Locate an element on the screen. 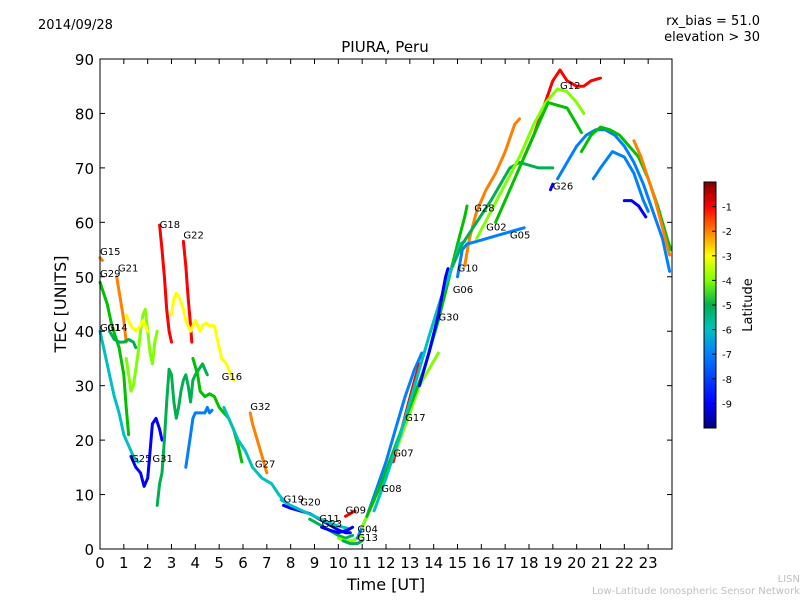  satellite-label: G06 is located at coordinates (463, 290).